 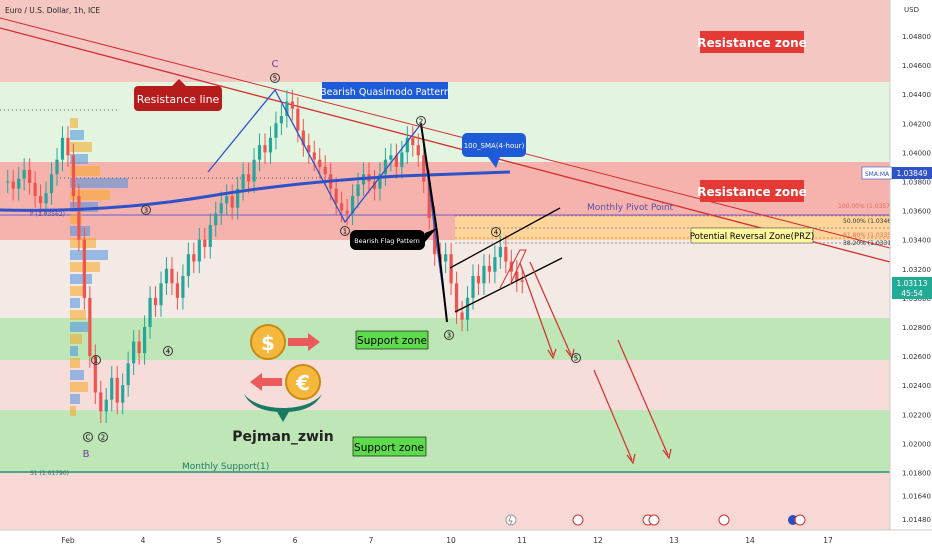 I want to click on price-tick-label: 1.02000, so click(x=916, y=444).